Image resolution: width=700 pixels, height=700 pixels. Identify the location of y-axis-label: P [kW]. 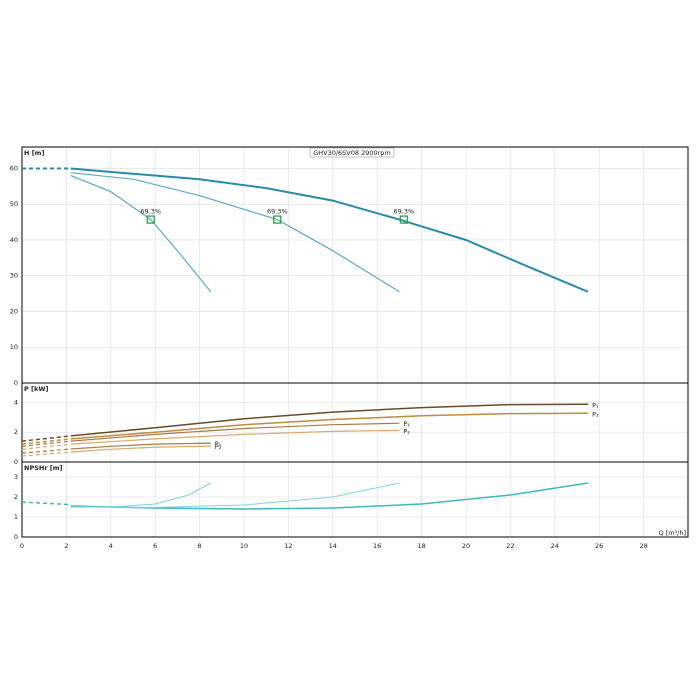
(36, 389).